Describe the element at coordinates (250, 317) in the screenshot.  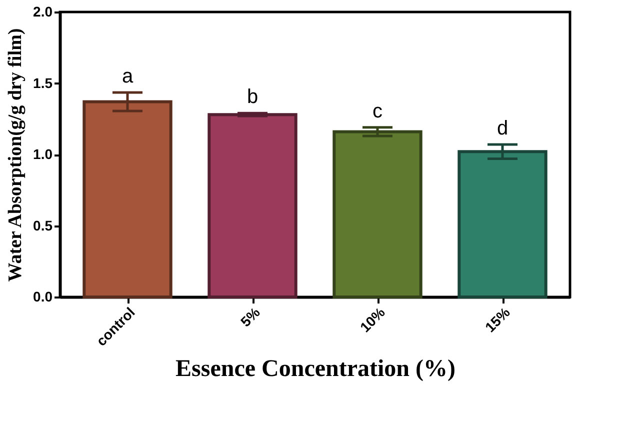
I see `x-tick-label: 5%` at that location.